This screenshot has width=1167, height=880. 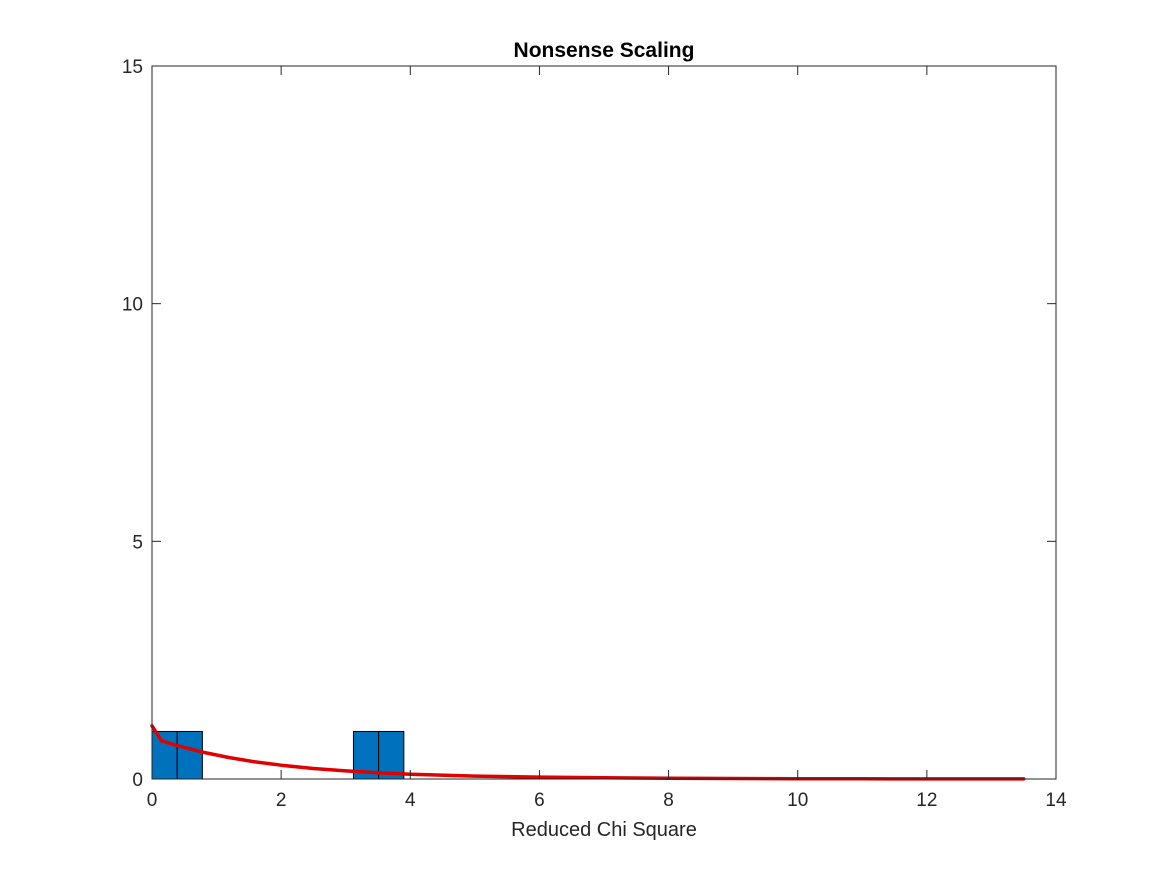 I want to click on y-tick-label: 0, so click(x=137, y=780).